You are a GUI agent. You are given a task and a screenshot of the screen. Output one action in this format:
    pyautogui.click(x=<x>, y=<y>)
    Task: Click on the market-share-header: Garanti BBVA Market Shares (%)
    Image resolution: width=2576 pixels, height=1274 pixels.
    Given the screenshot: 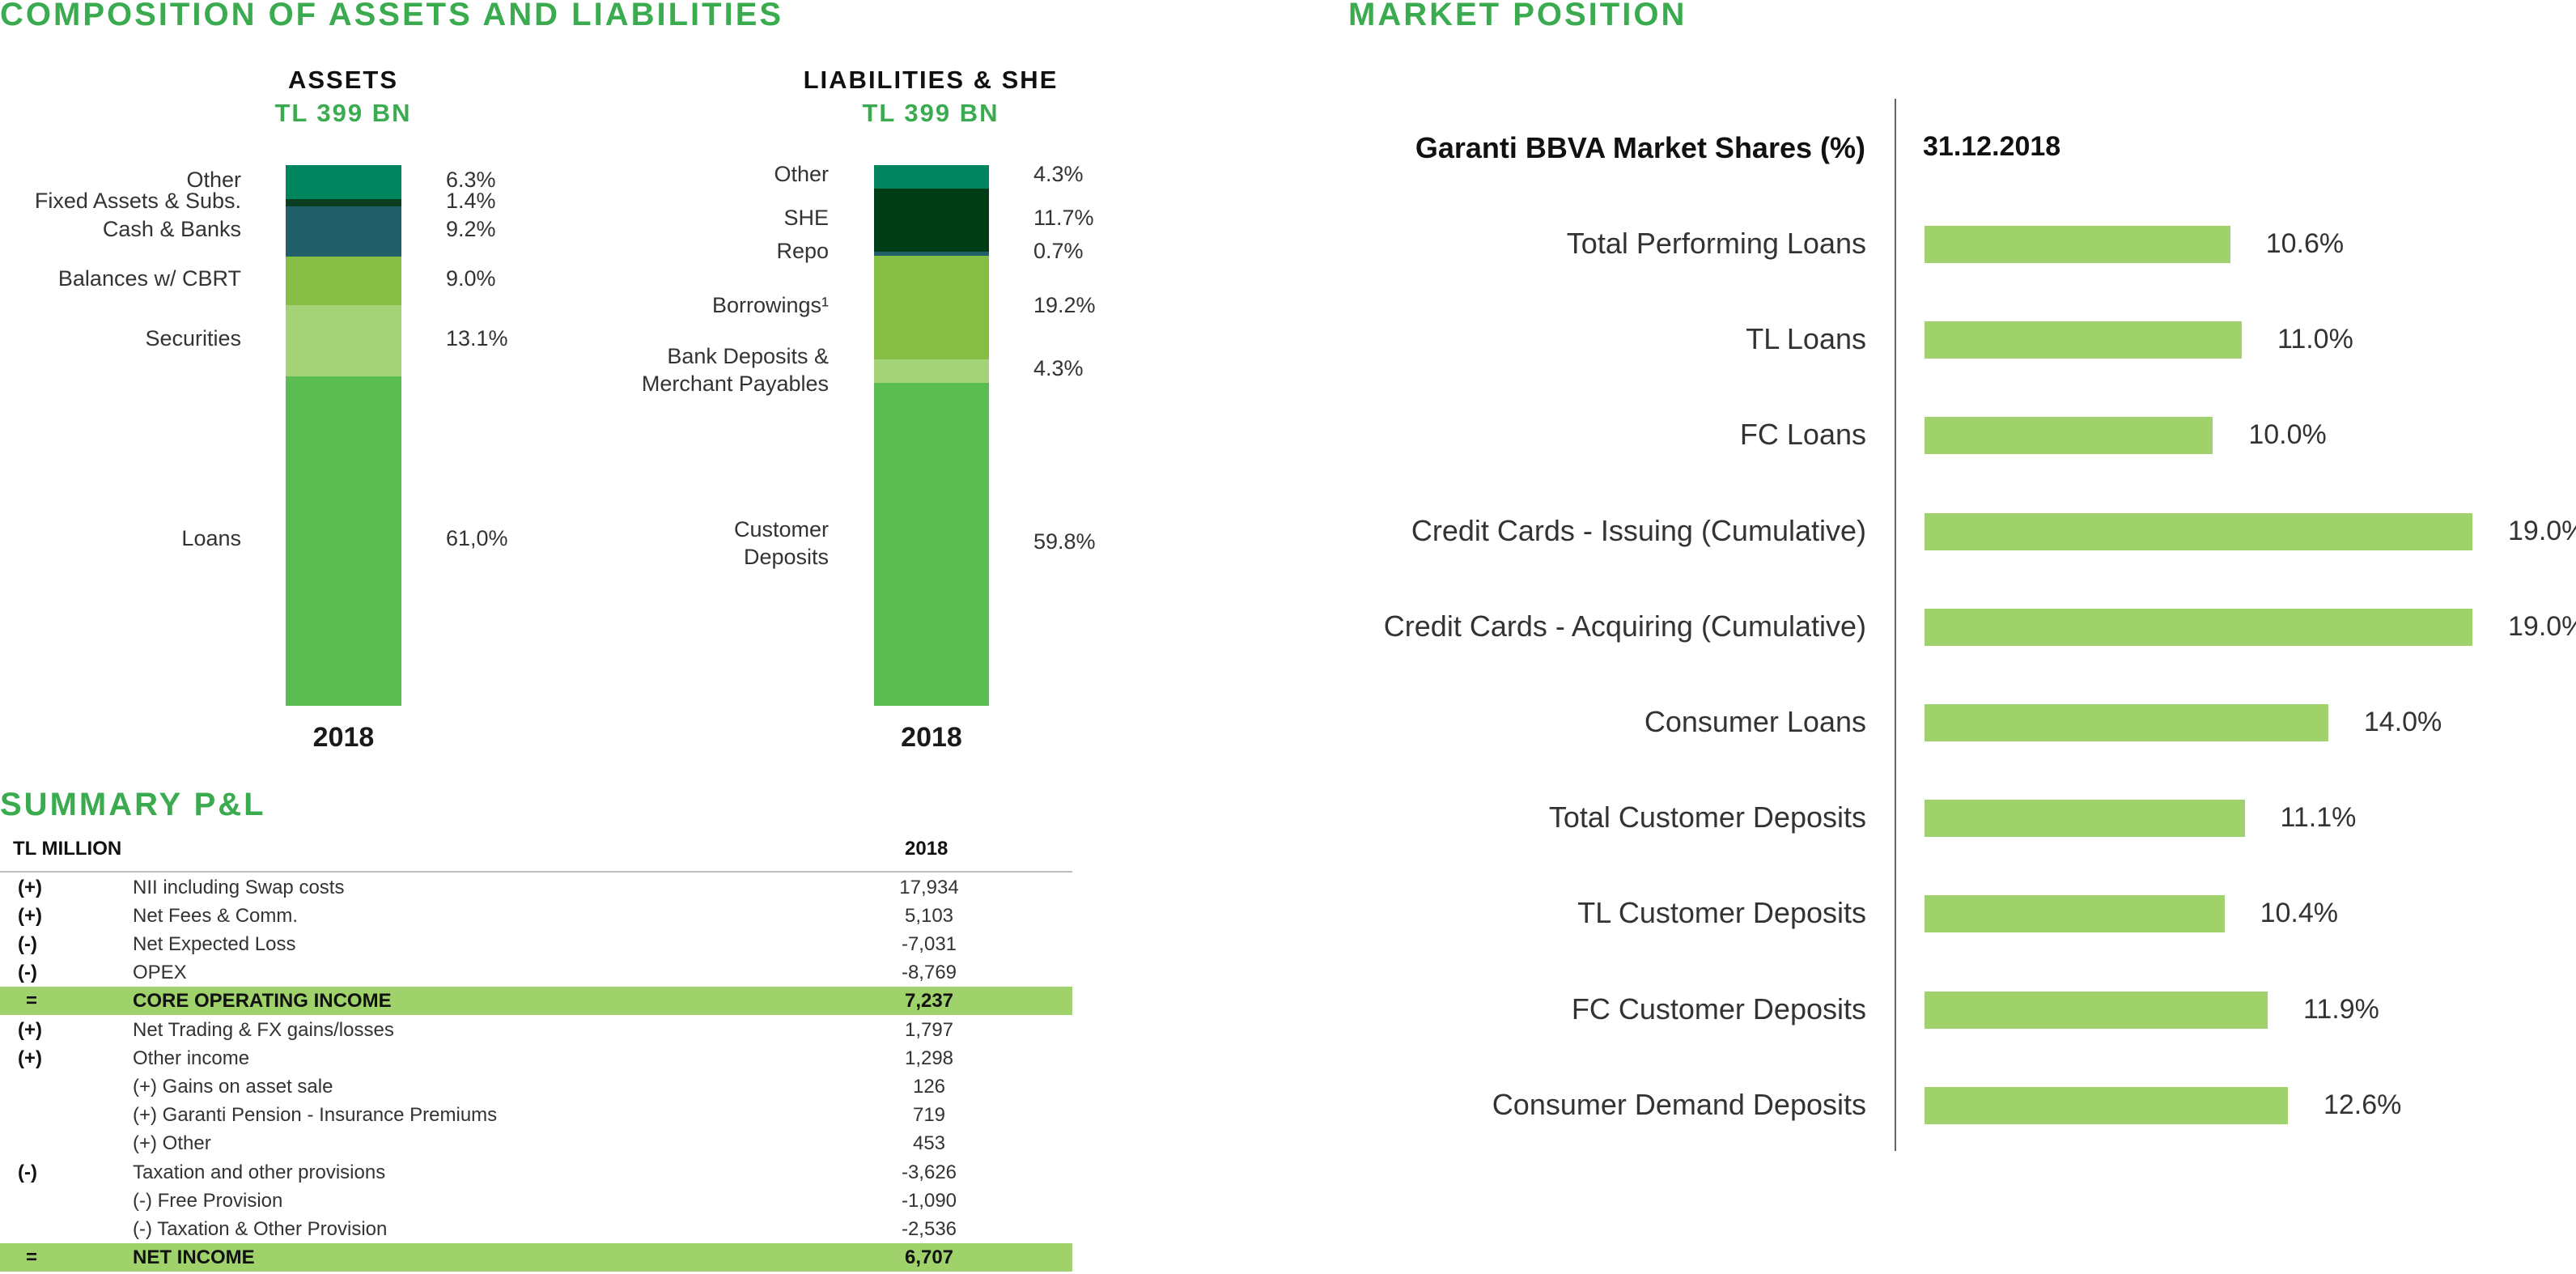 What is the action you would take?
    pyautogui.click(x=1640, y=147)
    